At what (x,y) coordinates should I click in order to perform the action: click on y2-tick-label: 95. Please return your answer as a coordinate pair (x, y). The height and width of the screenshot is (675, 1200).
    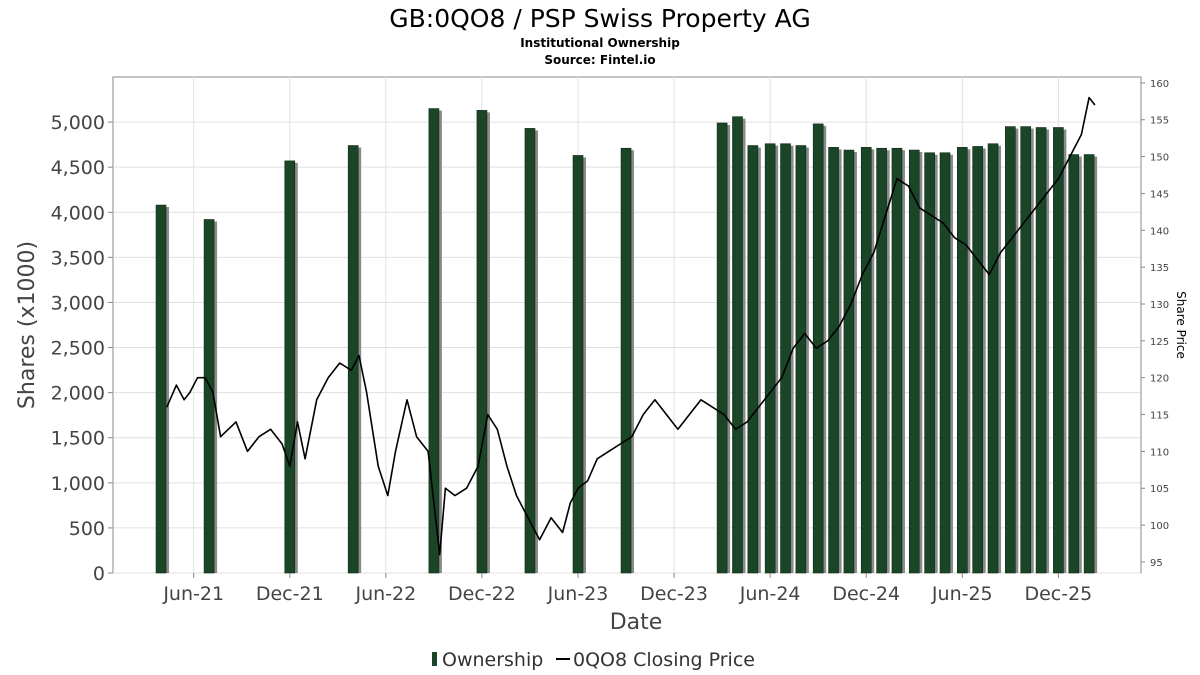
    Looking at the image, I should click on (1156, 563).